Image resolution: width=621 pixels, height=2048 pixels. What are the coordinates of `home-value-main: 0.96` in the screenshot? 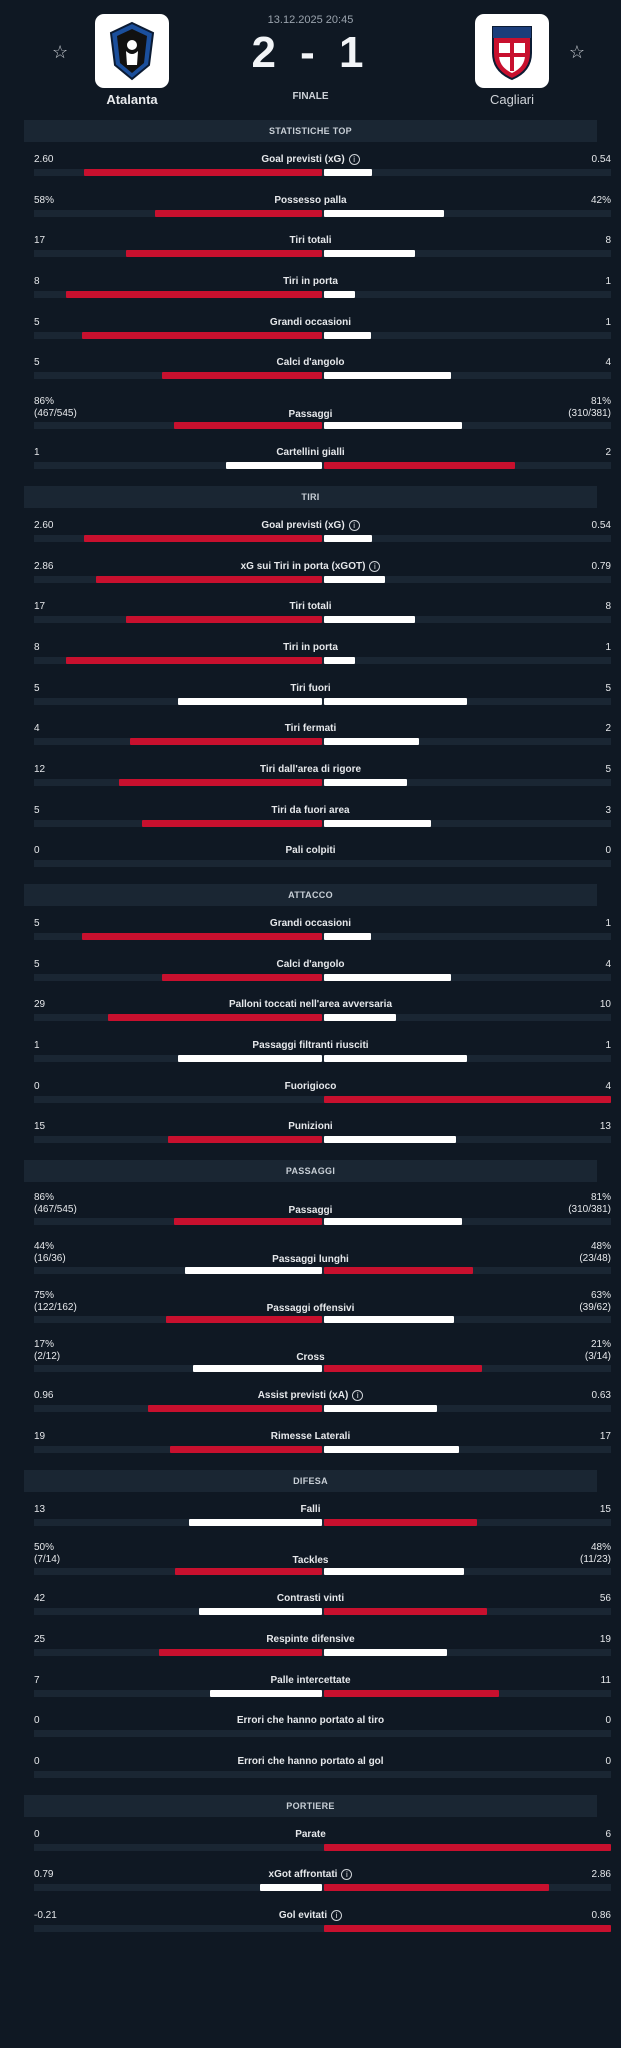 It's located at (44, 1396).